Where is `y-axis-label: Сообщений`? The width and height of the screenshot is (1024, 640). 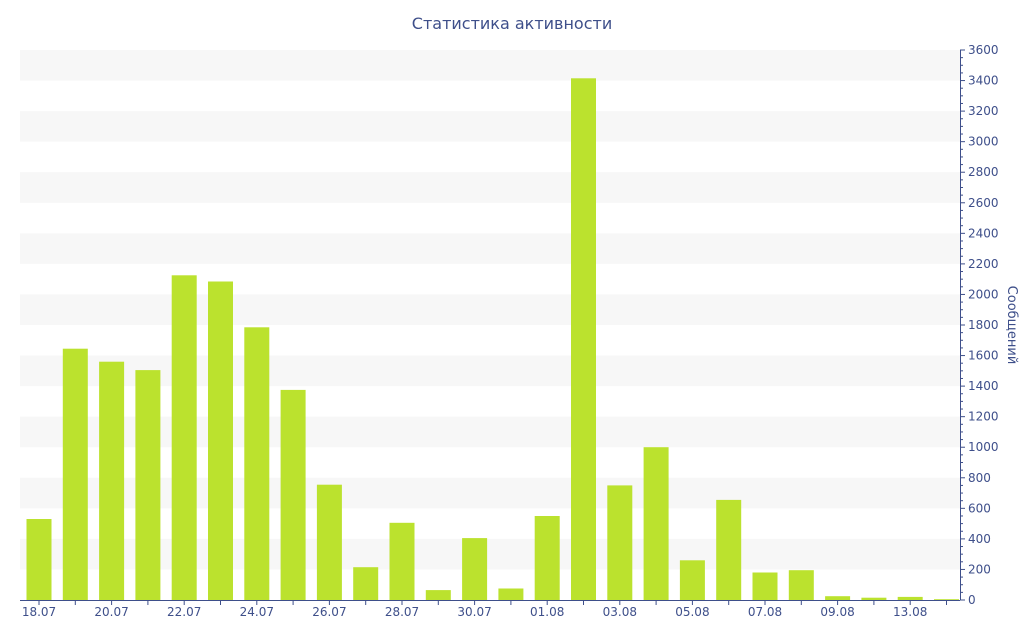
y-axis-label: Сообщений is located at coordinates (1011, 325).